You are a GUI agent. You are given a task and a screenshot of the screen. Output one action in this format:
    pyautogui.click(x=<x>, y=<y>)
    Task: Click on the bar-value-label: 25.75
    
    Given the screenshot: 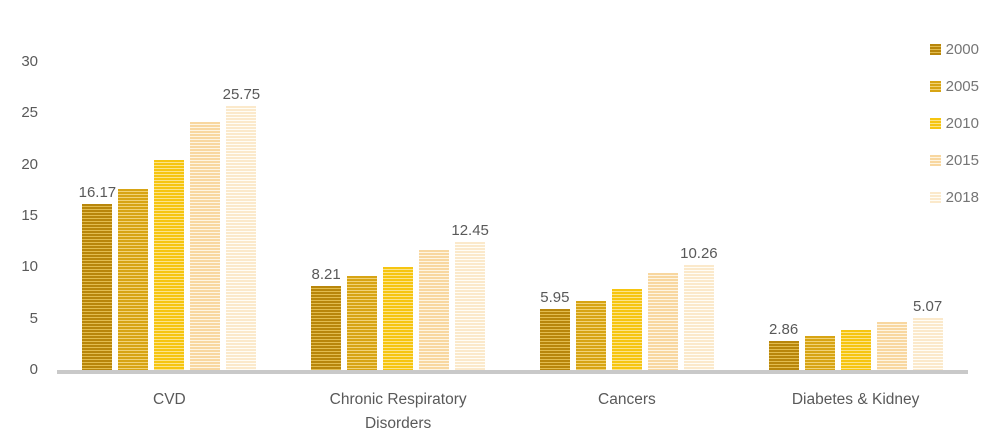 What is the action you would take?
    pyautogui.click(x=241, y=94)
    